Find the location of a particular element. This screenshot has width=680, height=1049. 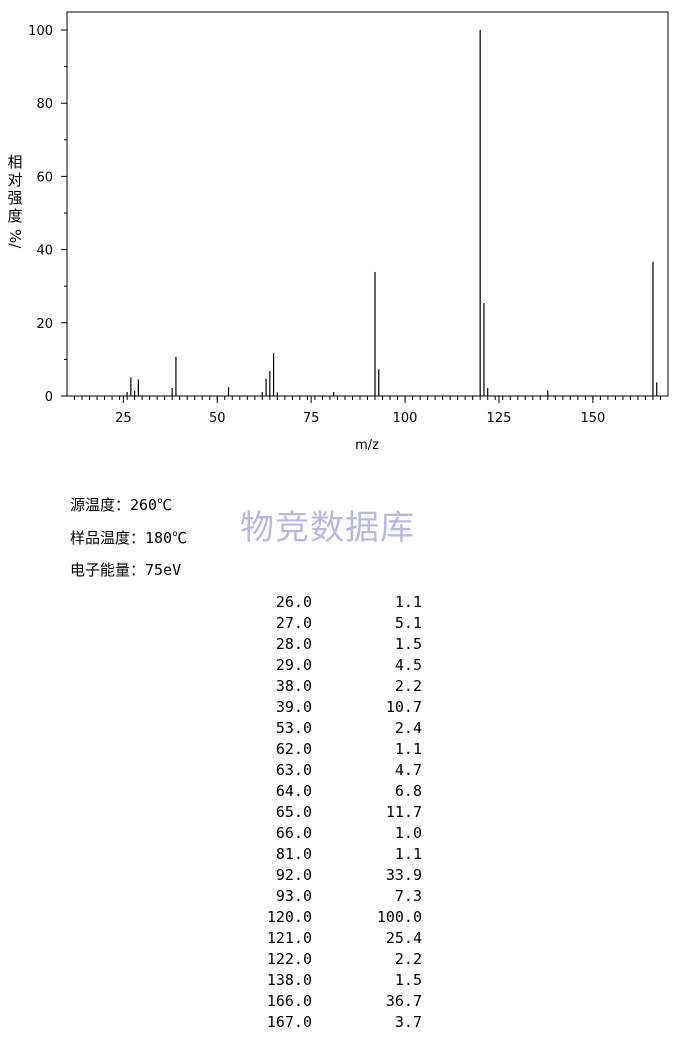

peak-mz-value: 62.0 is located at coordinates (293, 749).